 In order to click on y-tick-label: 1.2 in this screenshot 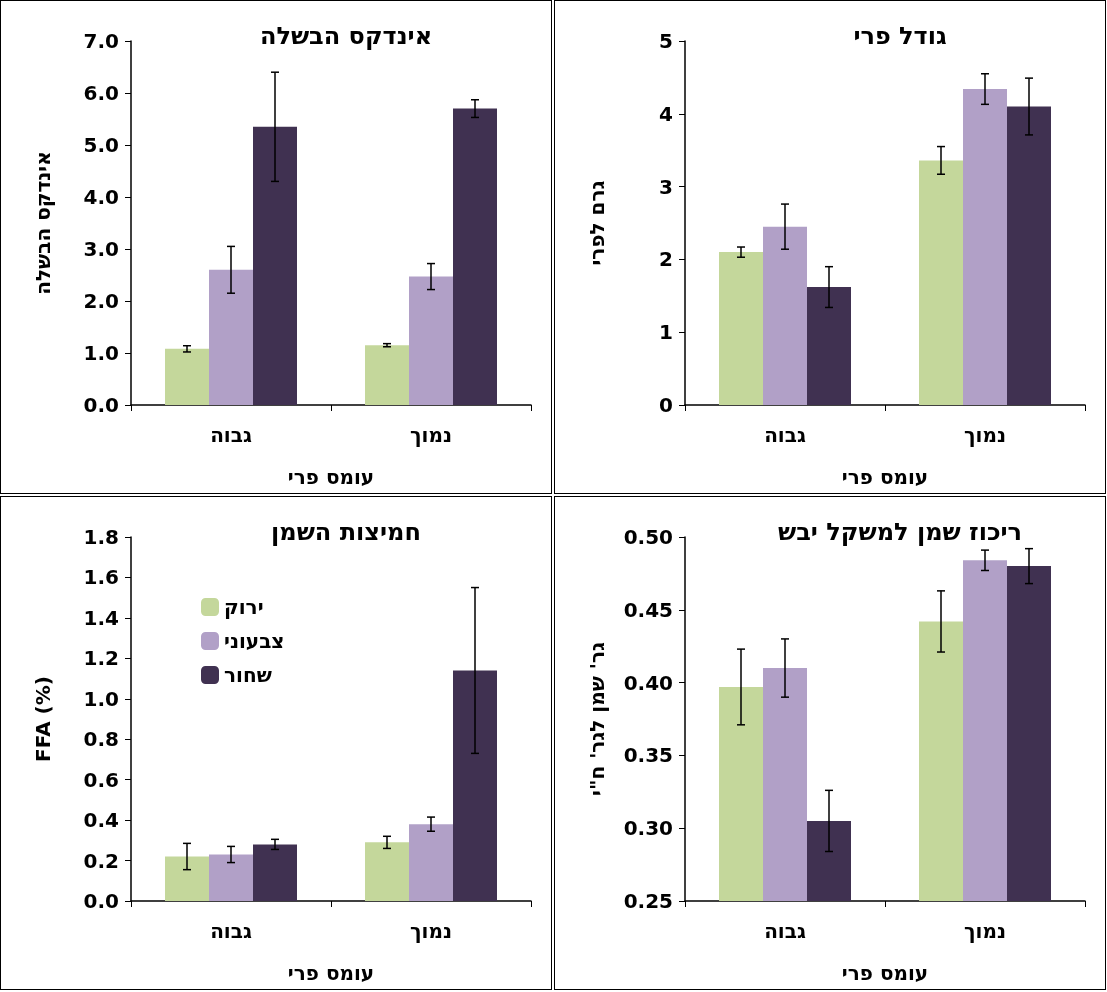, I will do `click(101, 658)`.